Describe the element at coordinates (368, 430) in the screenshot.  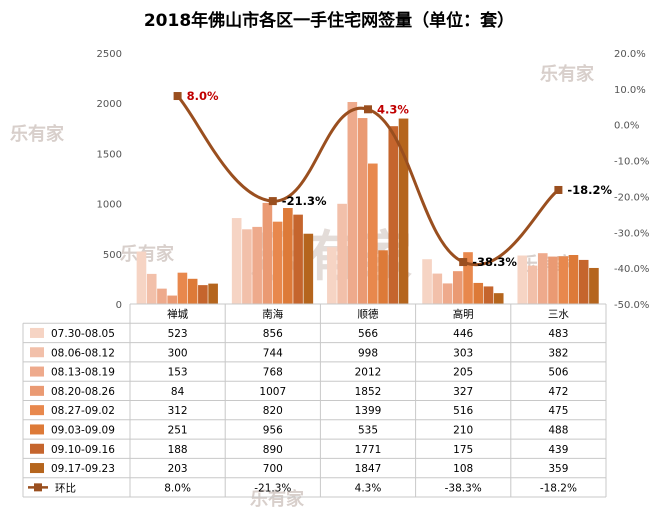
I see `table-cell: 535` at that location.